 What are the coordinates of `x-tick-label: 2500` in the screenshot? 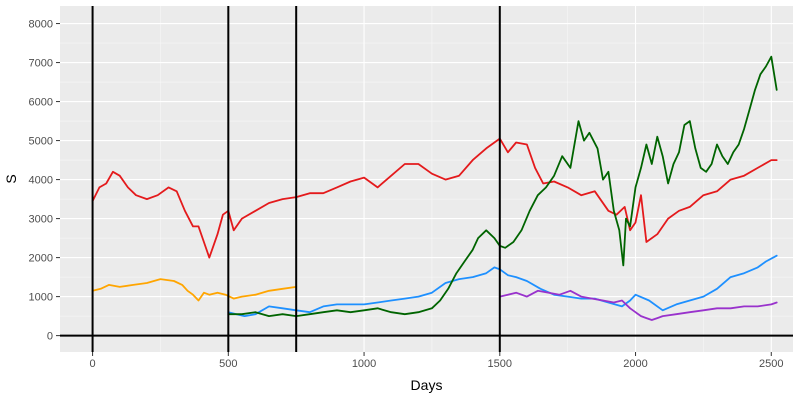 It's located at (771, 364).